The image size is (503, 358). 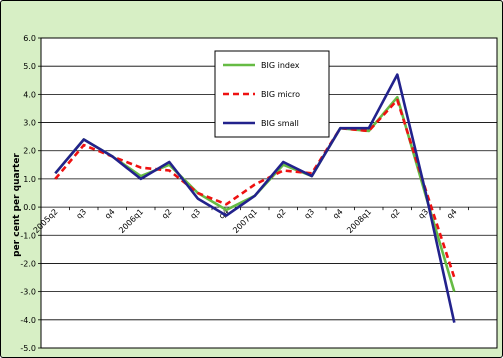 What do you see at coordinates (29, 38) in the screenshot?
I see `y-tick-label: 6.0` at bounding box center [29, 38].